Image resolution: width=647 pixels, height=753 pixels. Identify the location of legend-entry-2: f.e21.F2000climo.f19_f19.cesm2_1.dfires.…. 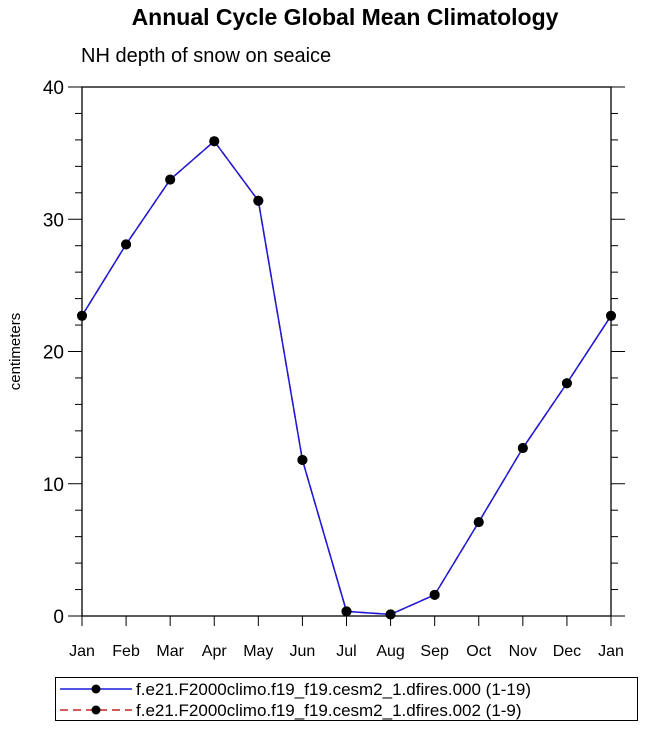
(346, 710).